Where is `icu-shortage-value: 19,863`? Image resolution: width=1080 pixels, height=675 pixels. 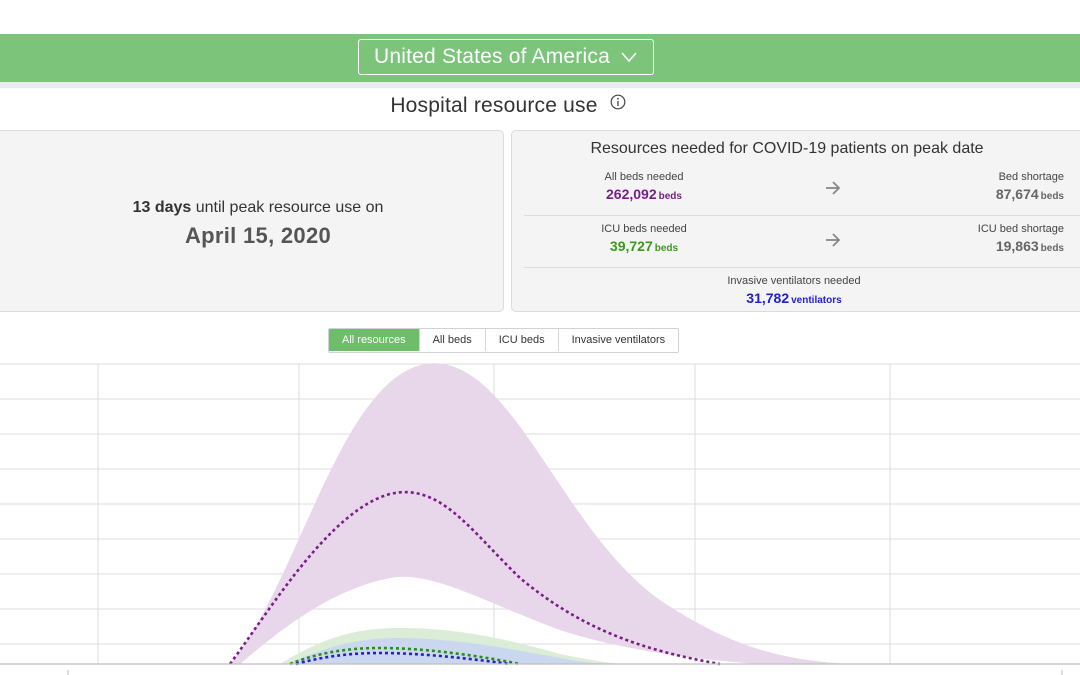
icu-shortage-value: 19,863 is located at coordinates (1017, 246).